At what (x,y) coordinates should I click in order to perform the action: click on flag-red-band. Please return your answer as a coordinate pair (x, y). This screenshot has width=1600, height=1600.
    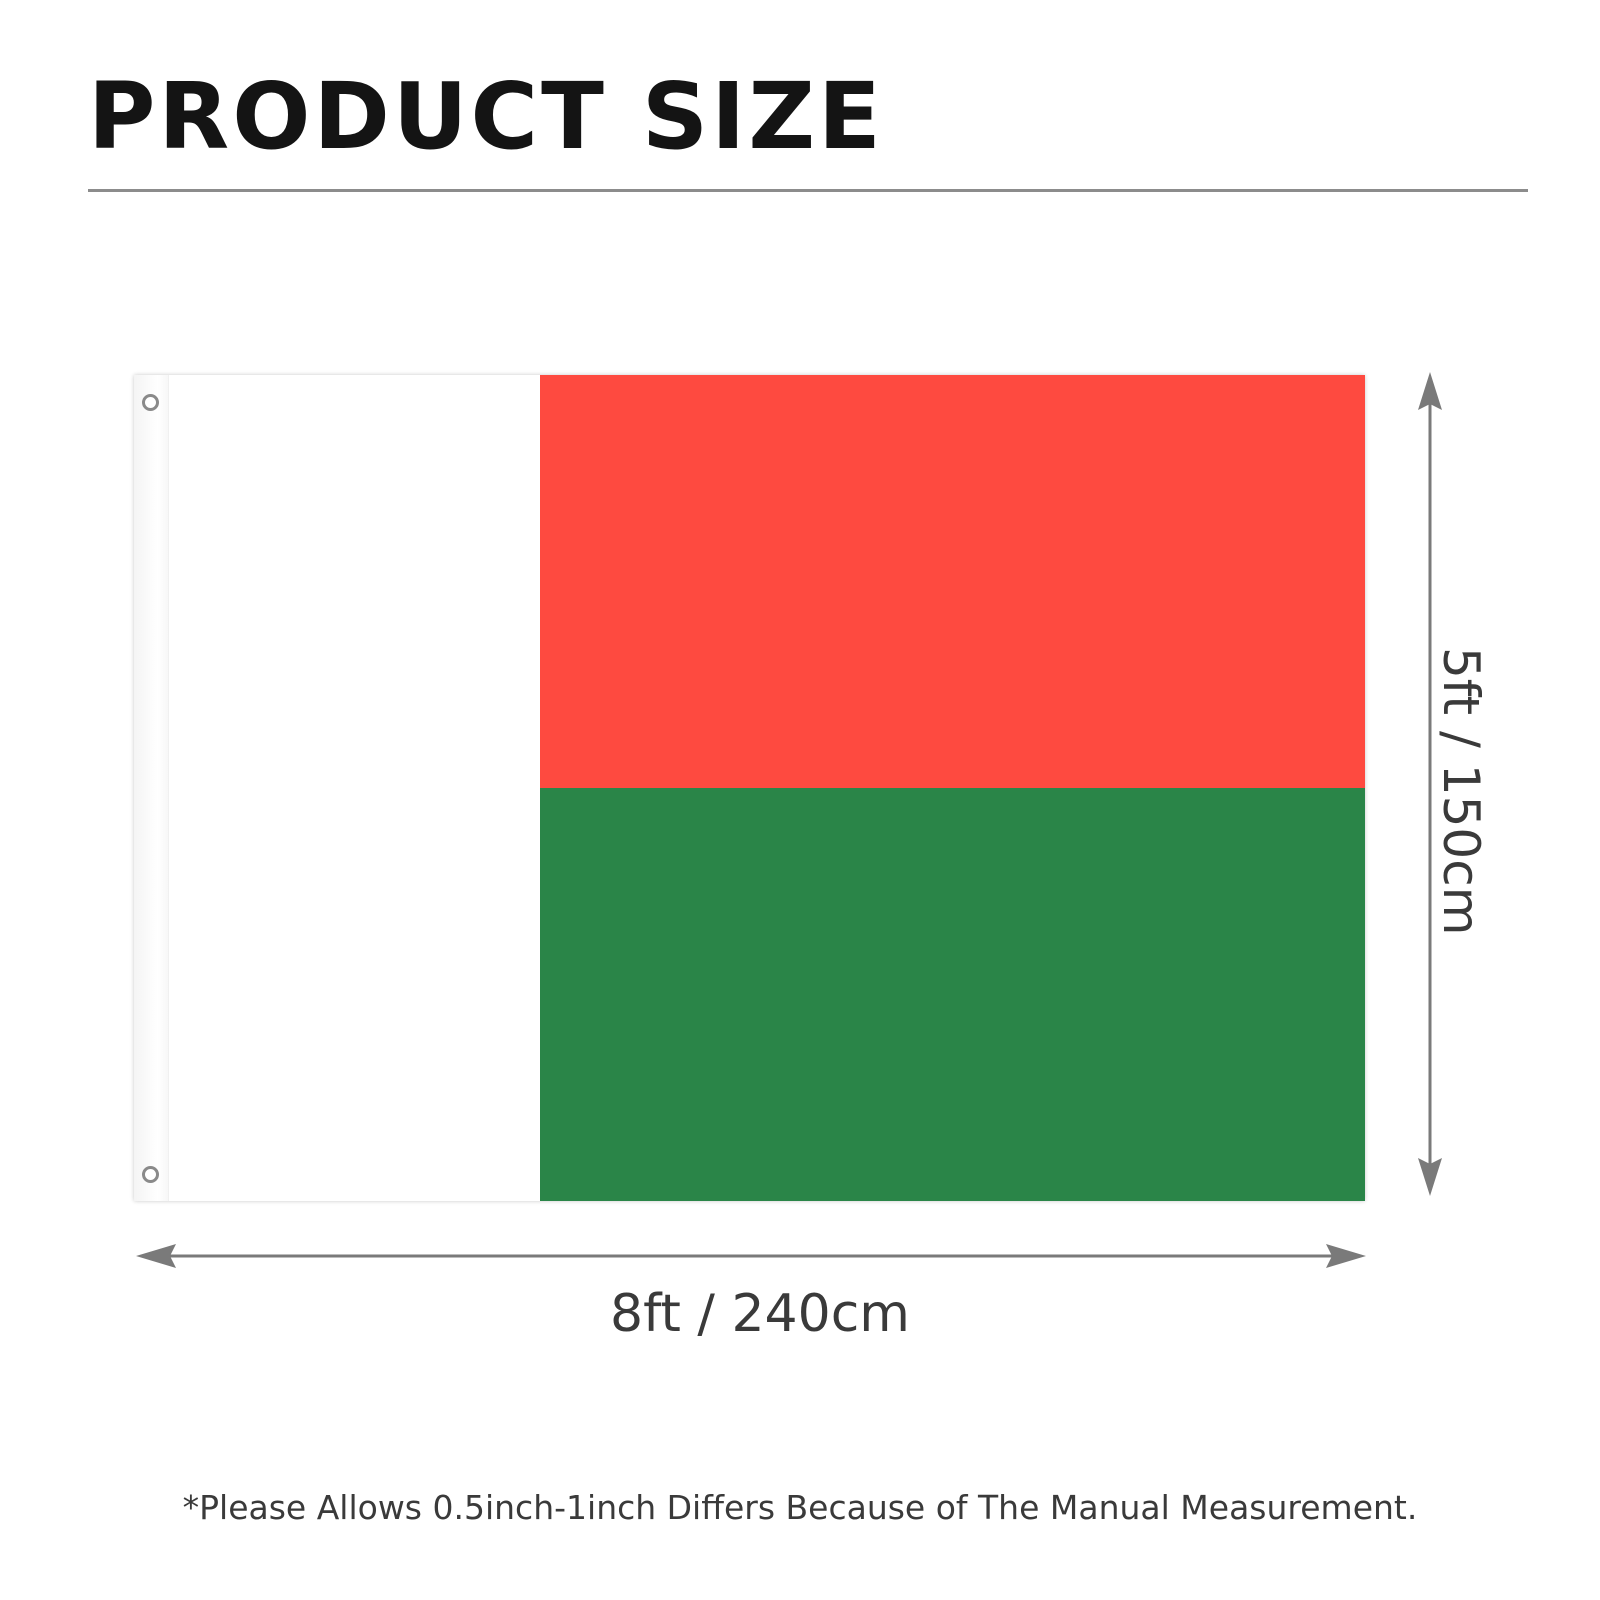
    Looking at the image, I should click on (952, 581).